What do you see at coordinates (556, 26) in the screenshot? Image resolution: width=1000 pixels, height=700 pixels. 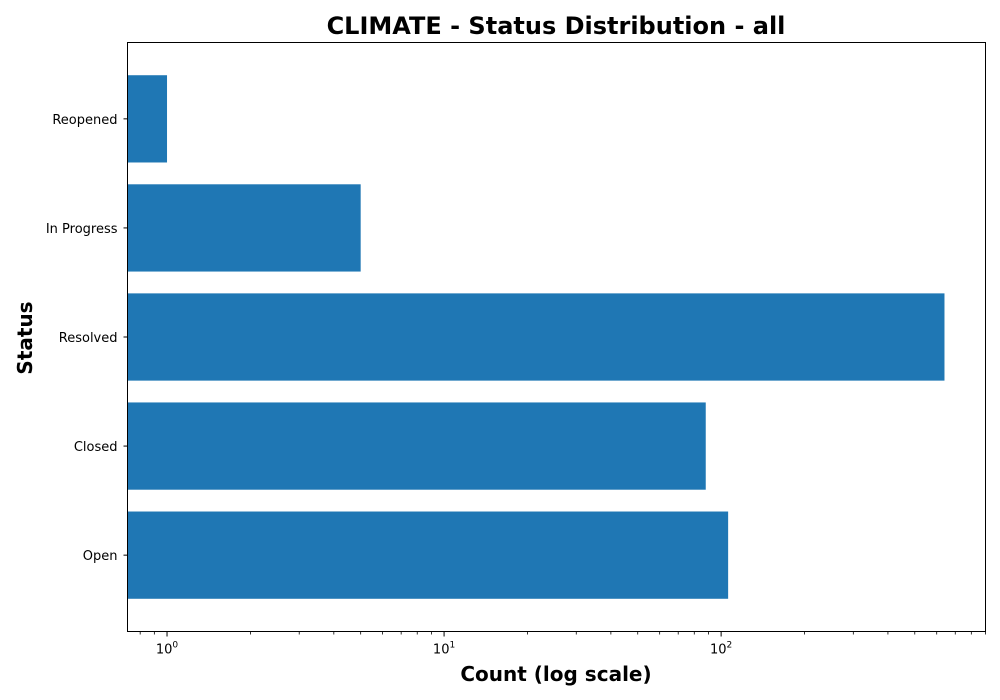 I see `chart-title: CLIMATE - Status Distribution - all` at bounding box center [556, 26].